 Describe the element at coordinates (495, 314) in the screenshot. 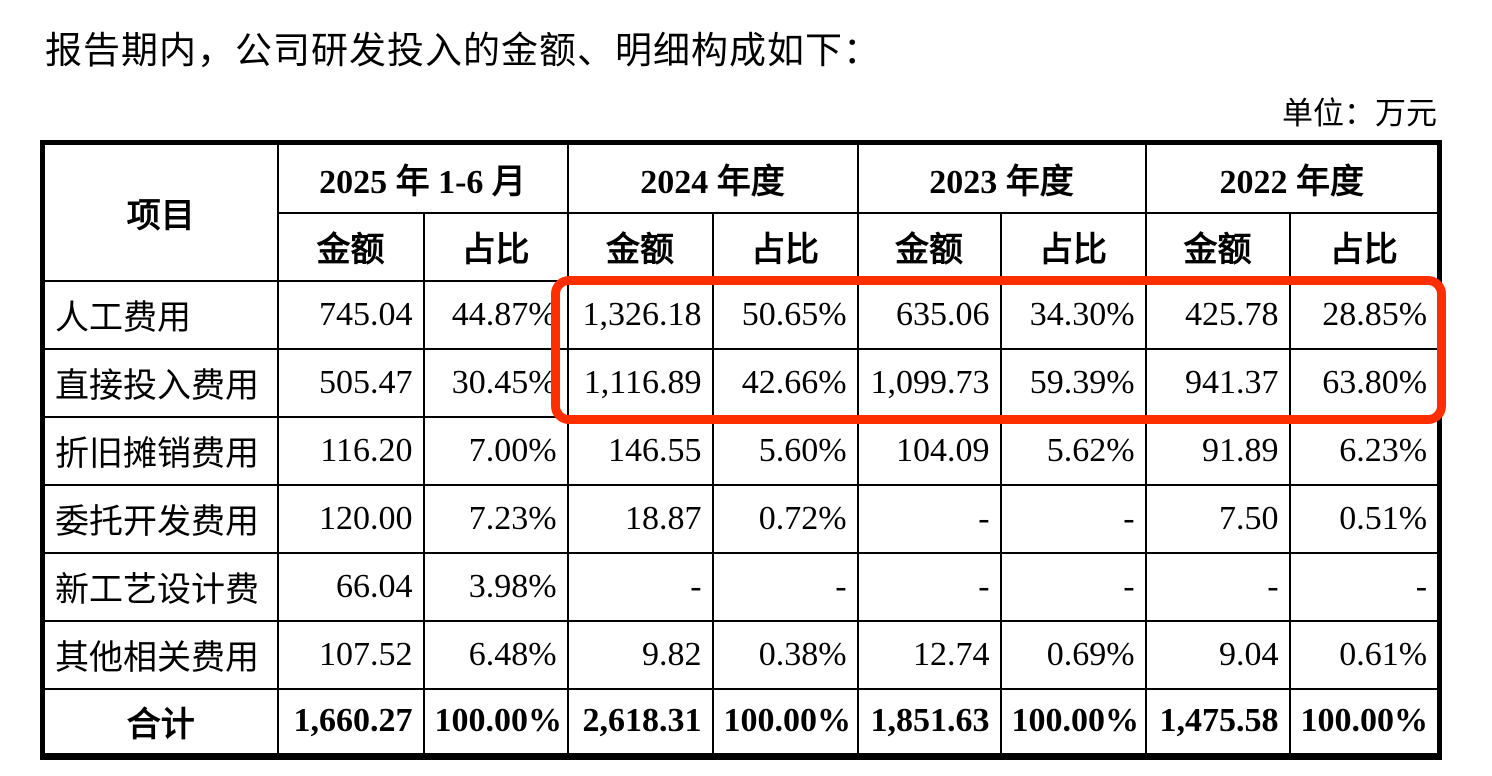

I see `cell-value: 44.87%` at that location.